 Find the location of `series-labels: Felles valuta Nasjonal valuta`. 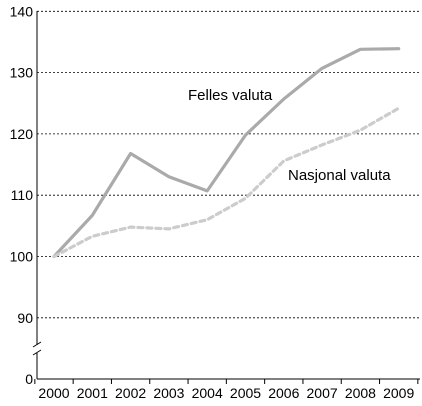

series-labels: Felles valuta Nasjonal valuta is located at coordinates (289, 135).